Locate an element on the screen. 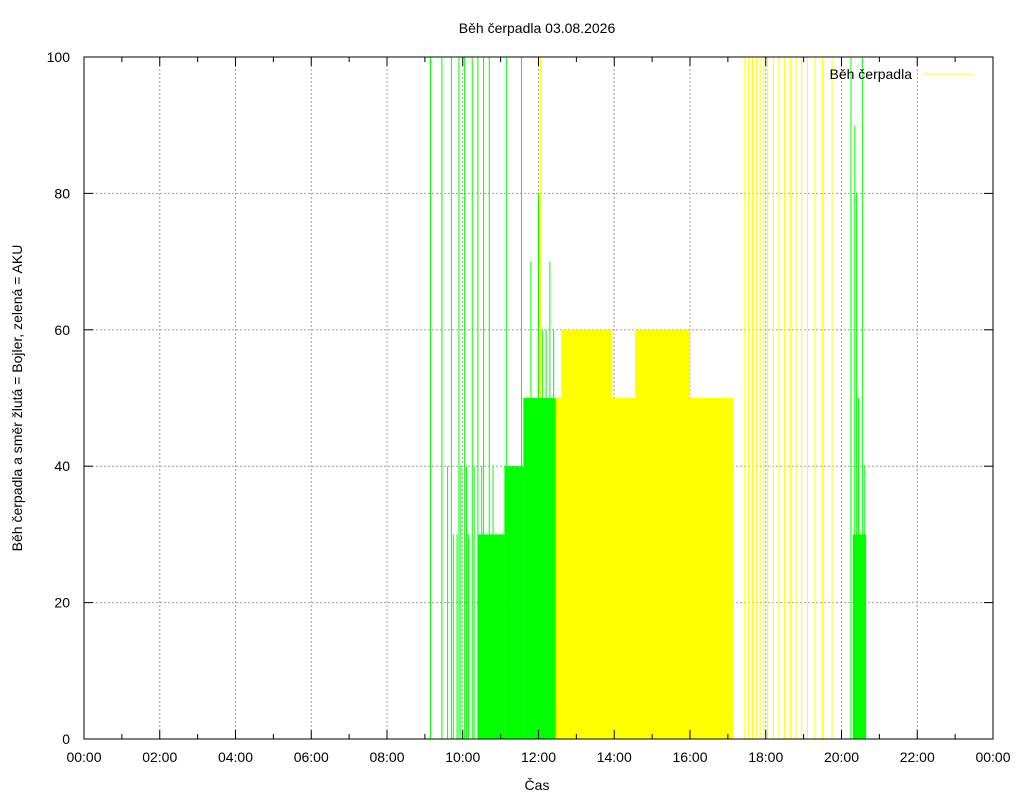 The width and height of the screenshot is (1024, 800). x-tick-label: 22:00 is located at coordinates (917, 757).